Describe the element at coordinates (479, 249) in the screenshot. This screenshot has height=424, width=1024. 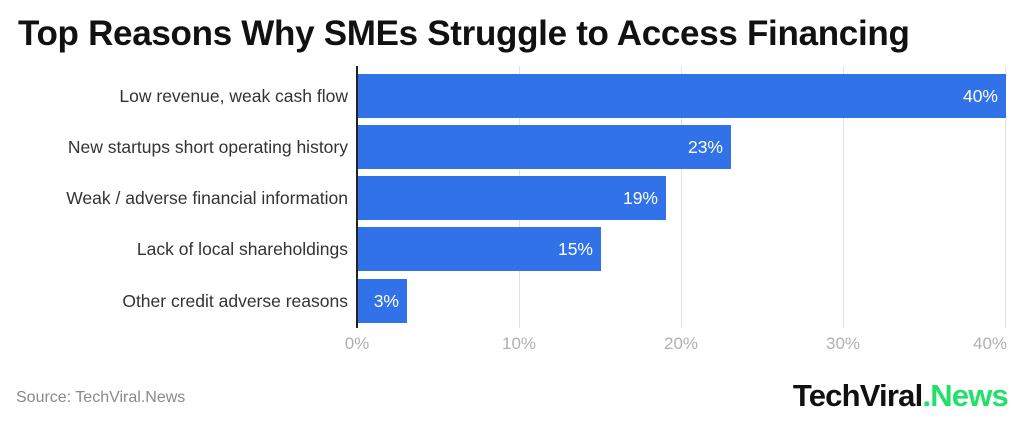
I see `bar: 15%` at that location.